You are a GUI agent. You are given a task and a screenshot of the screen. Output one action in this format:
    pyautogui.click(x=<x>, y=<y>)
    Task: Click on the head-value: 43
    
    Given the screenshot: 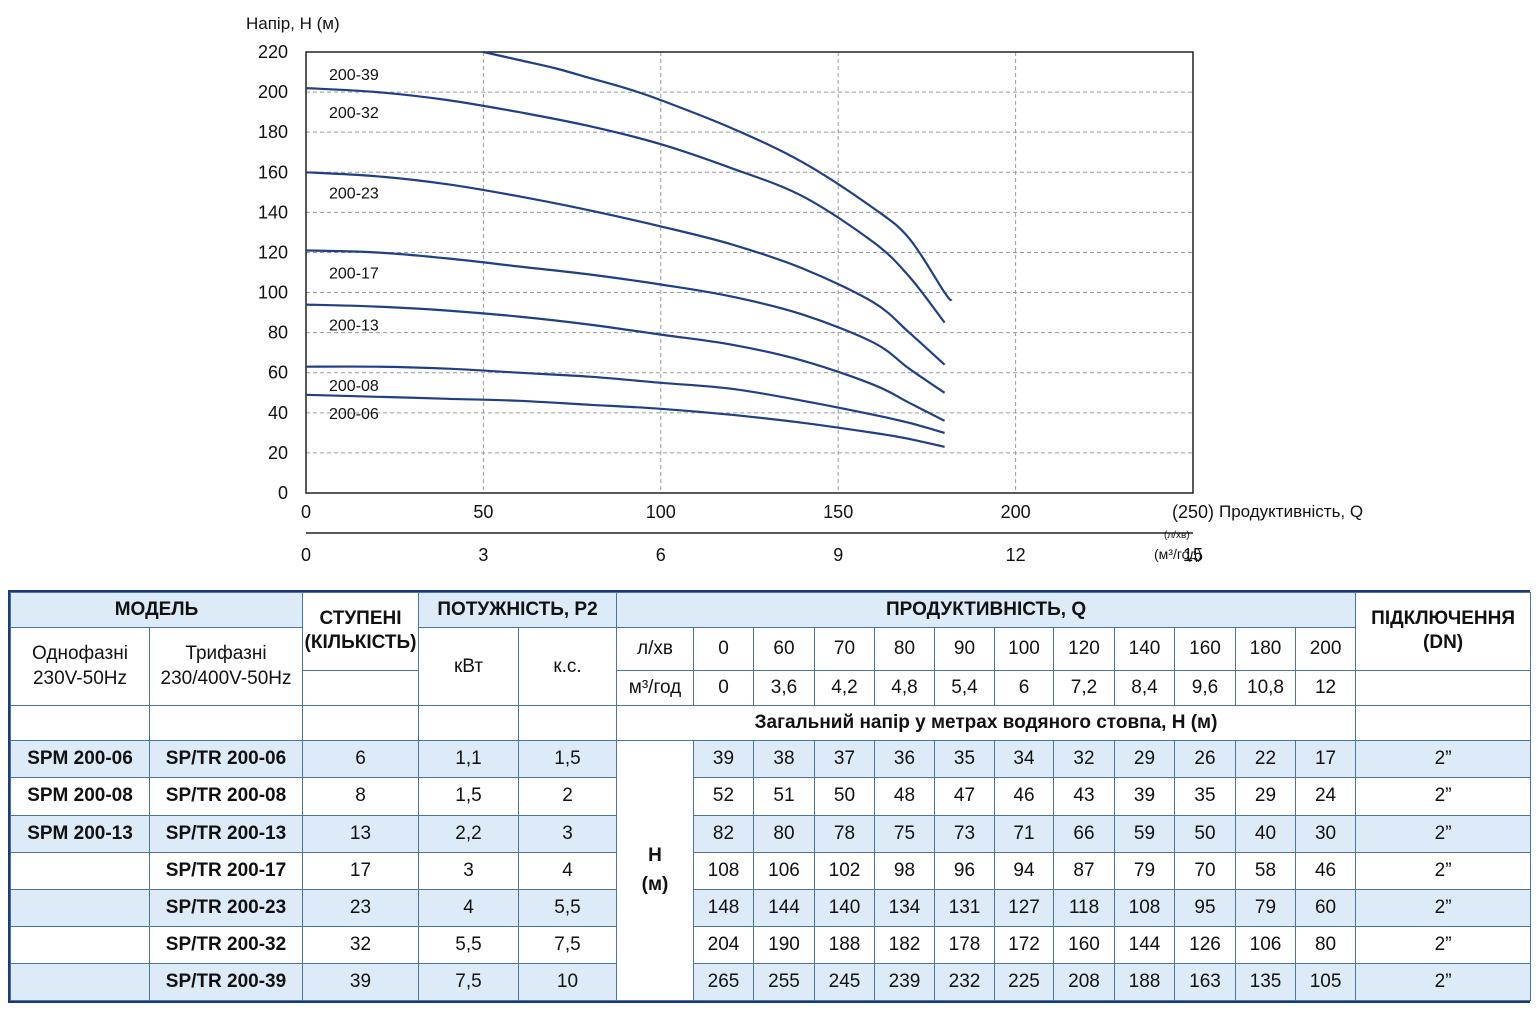 What is the action you would take?
    pyautogui.click(x=1084, y=796)
    